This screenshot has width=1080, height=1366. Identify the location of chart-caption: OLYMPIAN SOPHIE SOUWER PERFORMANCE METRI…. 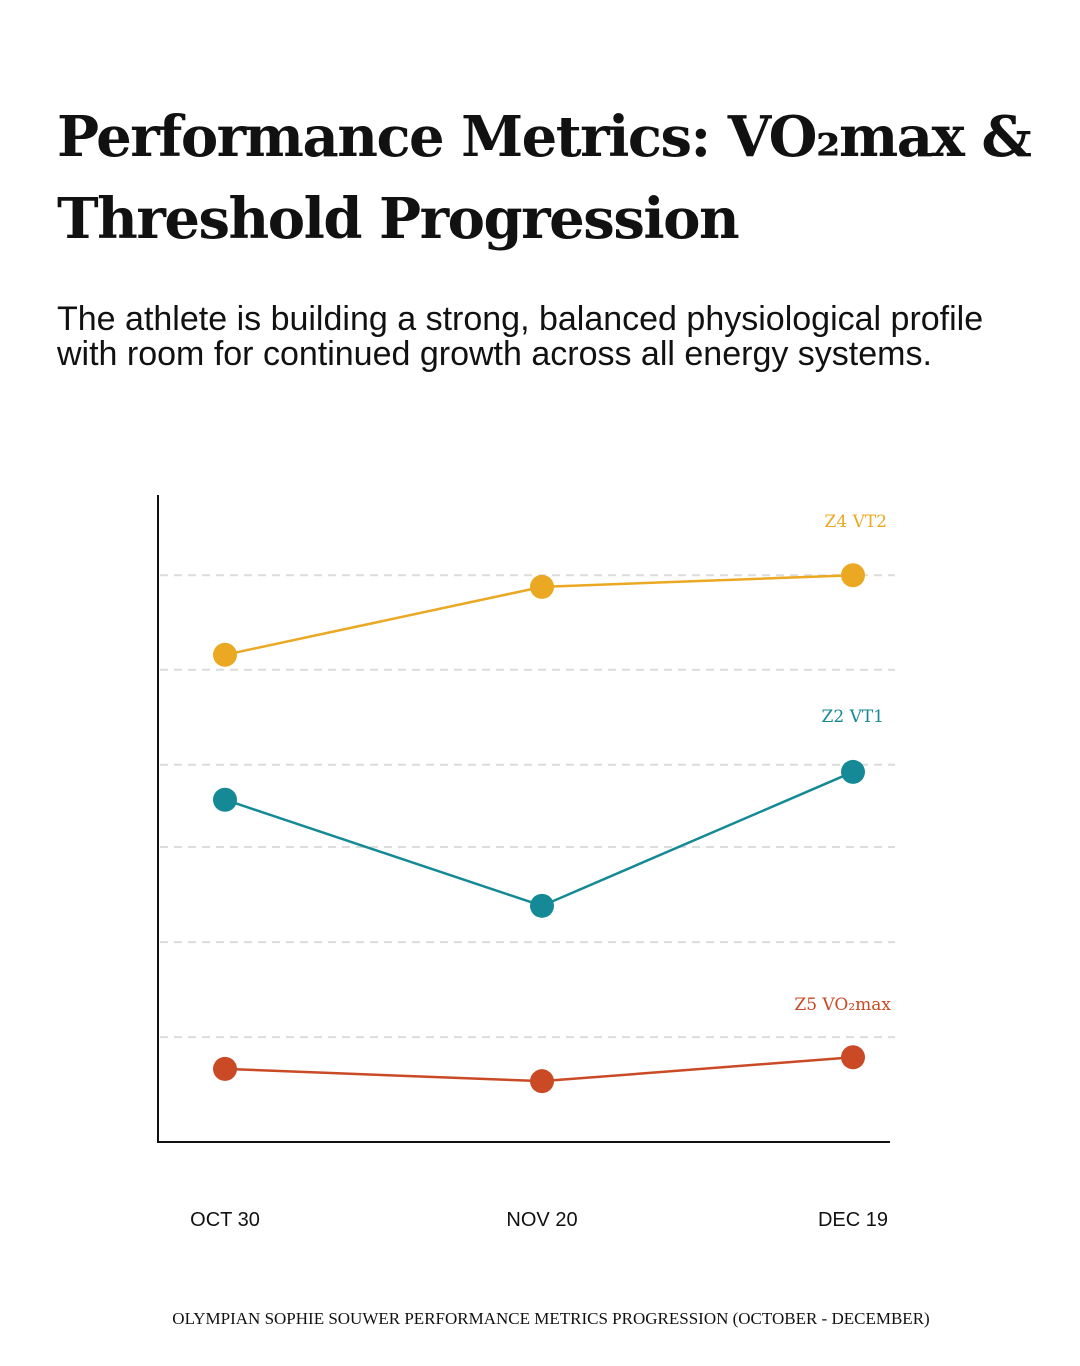
(551, 1318).